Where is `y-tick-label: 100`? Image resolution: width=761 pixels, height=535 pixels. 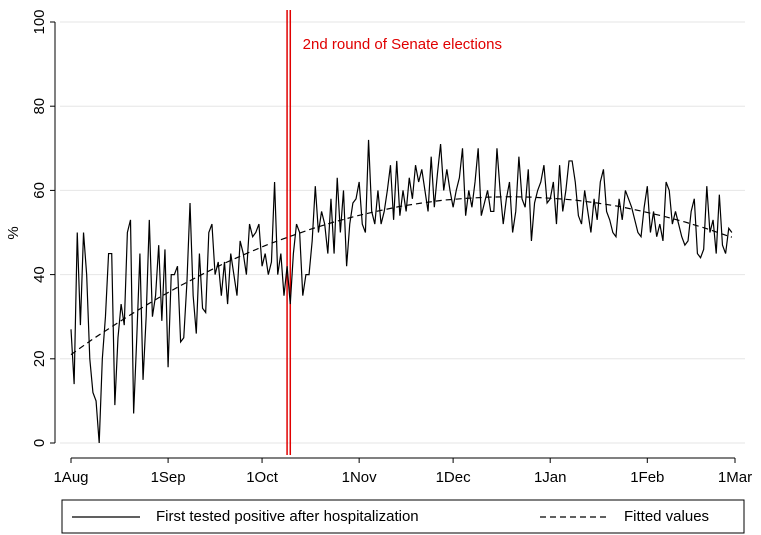
y-tick-label: 100 is located at coordinates (39, 21).